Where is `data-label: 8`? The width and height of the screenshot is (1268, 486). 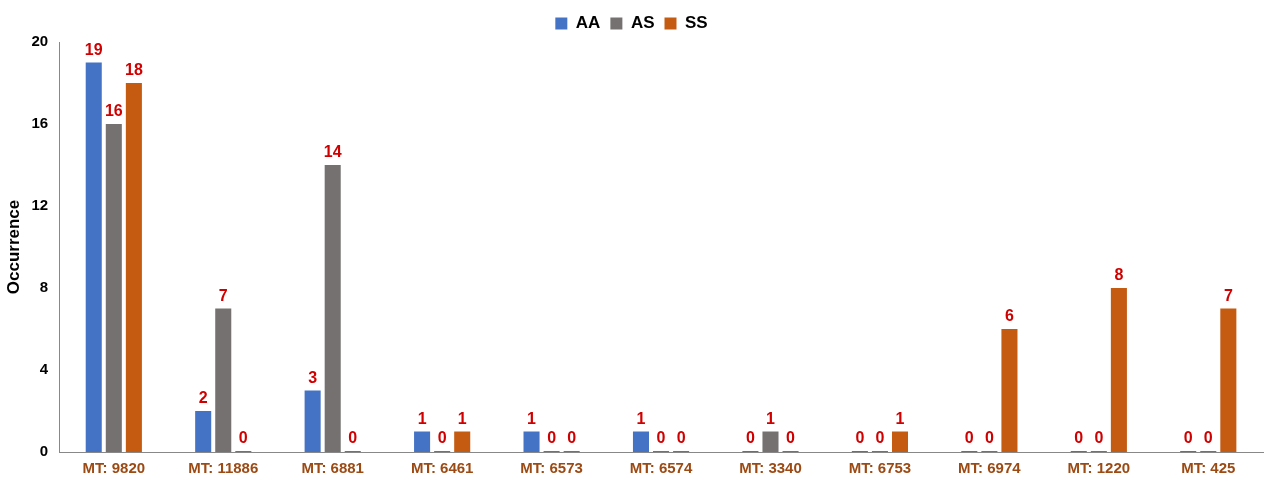 data-label: 8 is located at coordinates (1119, 275).